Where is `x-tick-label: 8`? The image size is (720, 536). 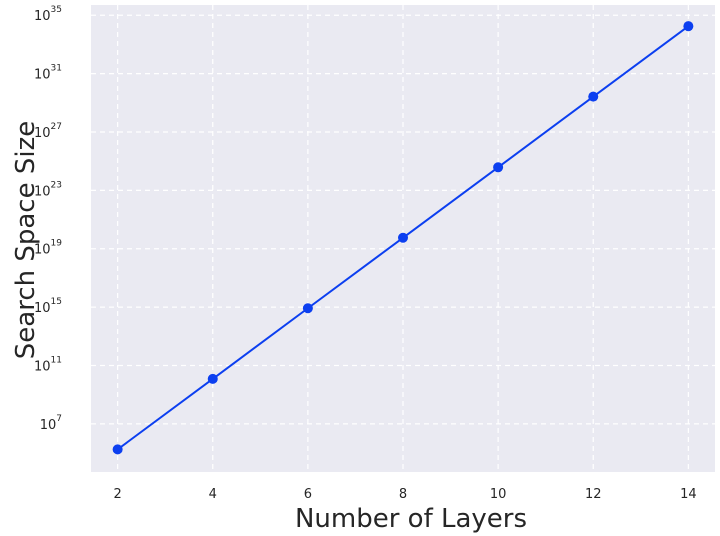 x-tick-label: 8 is located at coordinates (403, 494).